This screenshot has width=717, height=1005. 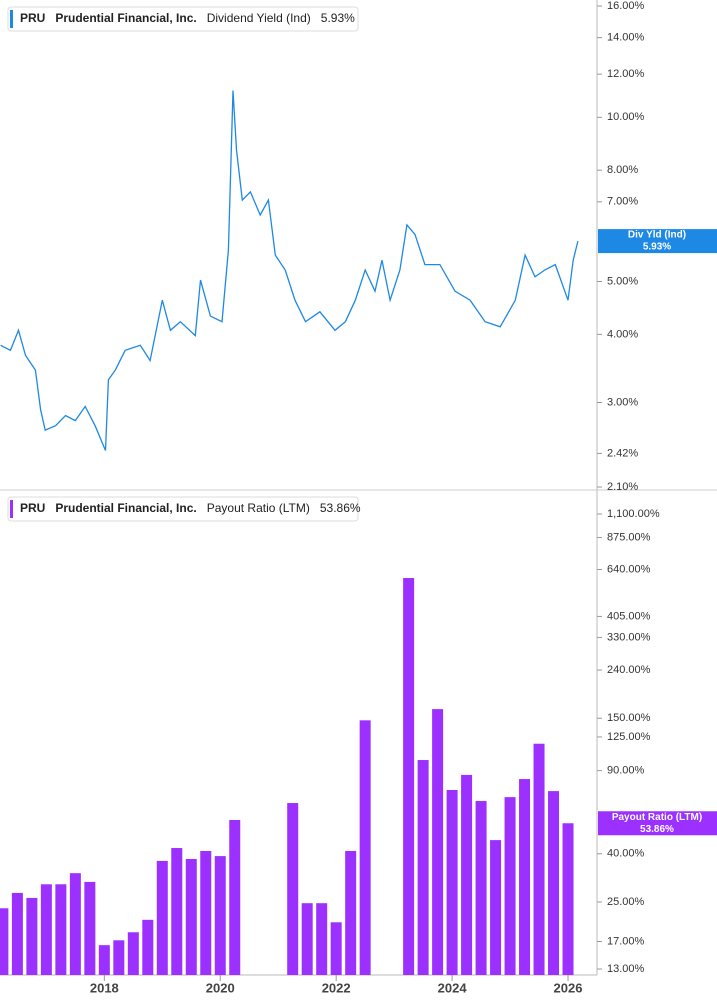 What do you see at coordinates (633, 514) in the screenshot?
I see `y-tick-label: 1,100.00%` at bounding box center [633, 514].